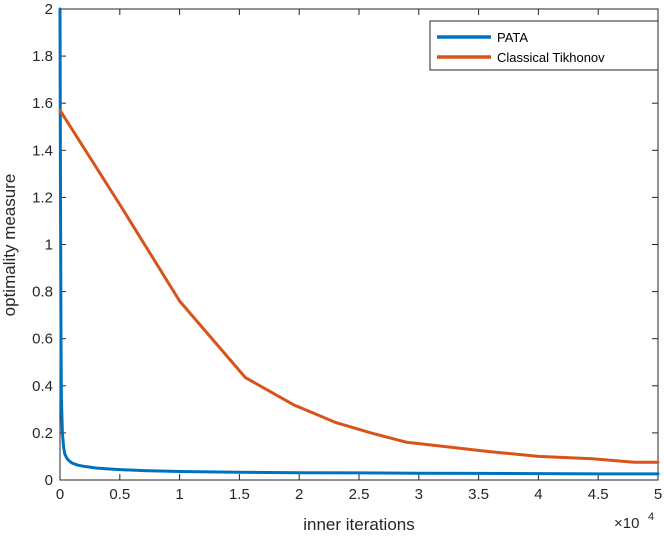  I want to click on legend-label-pata: PATA, so click(512, 37).